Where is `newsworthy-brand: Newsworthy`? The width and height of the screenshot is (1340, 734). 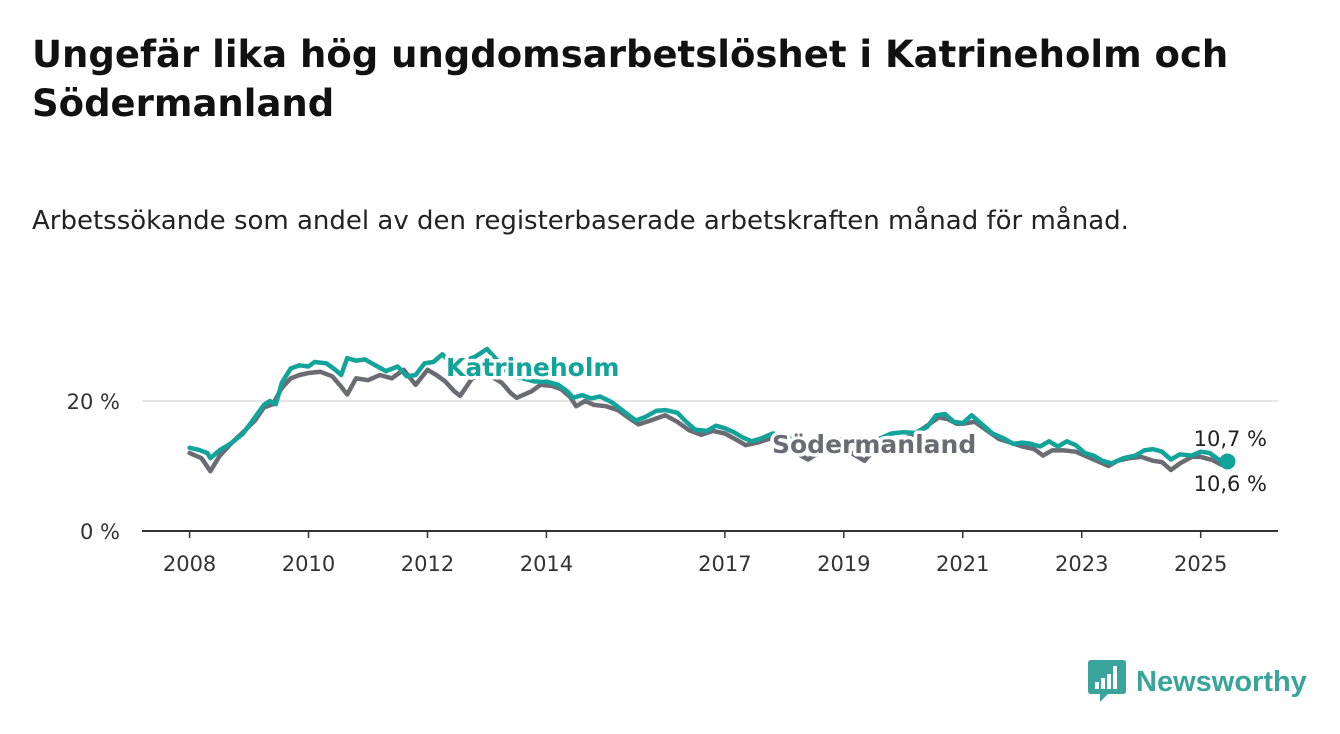 newsworthy-brand: Newsworthy is located at coordinates (1197, 682).